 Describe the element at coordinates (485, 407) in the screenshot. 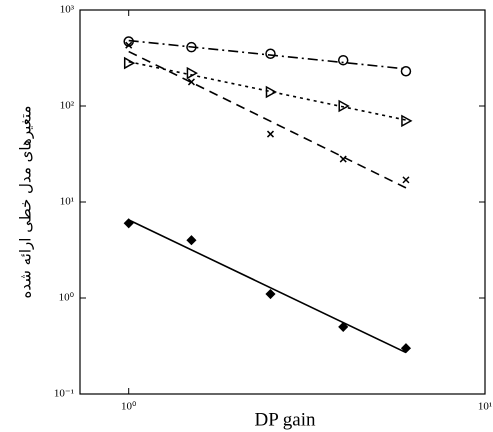

I see `x-tick-label: 10¹` at that location.